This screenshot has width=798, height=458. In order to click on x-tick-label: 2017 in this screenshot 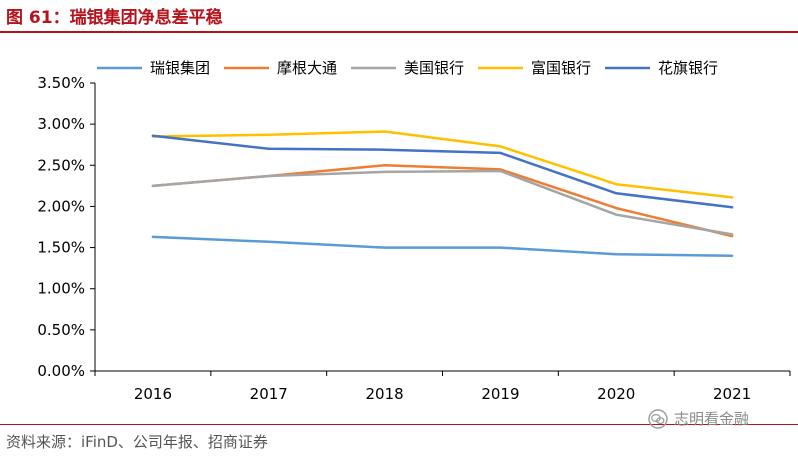, I will do `click(269, 394)`.